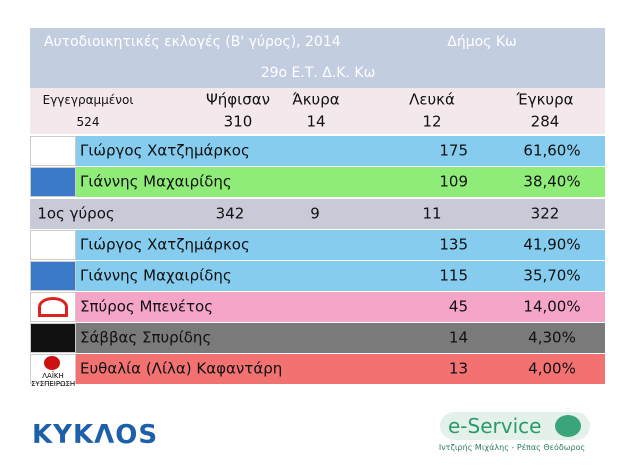  I want to click on header-band, so click(317, 58).